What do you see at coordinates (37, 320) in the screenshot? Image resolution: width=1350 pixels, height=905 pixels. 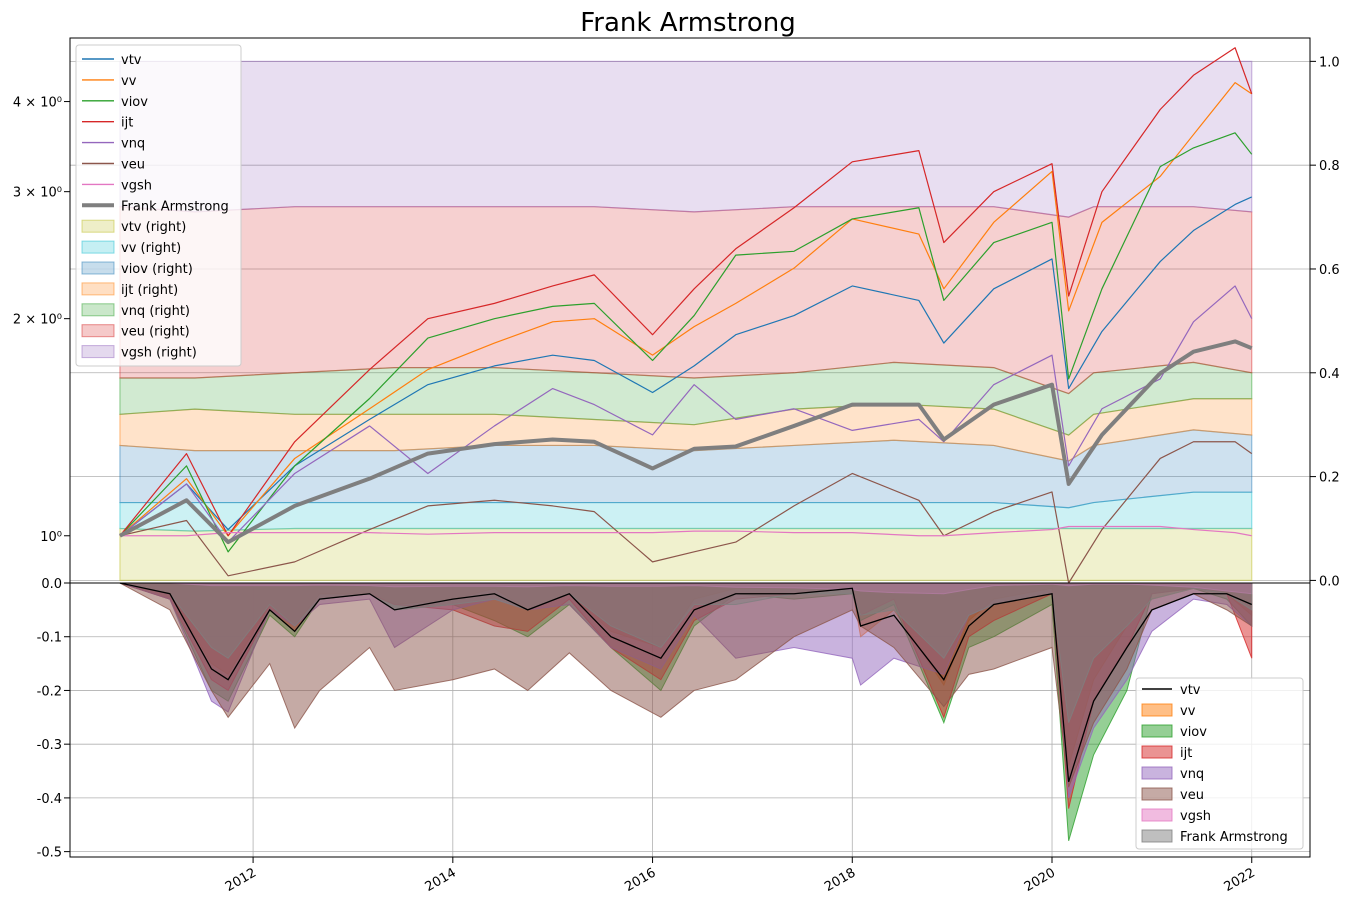 I see `left-tick-label-2-10: 2 × 10⁰` at bounding box center [37, 320].